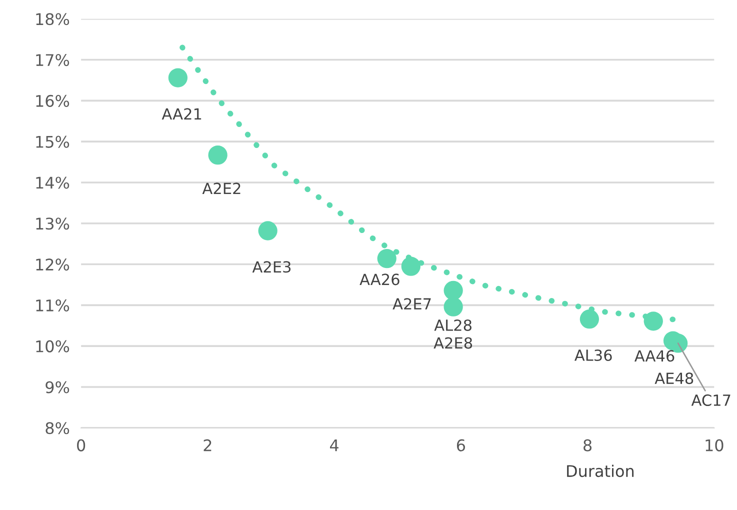  What do you see at coordinates (460, 445) in the screenshot?
I see `x-tick-label: 6` at bounding box center [460, 445].